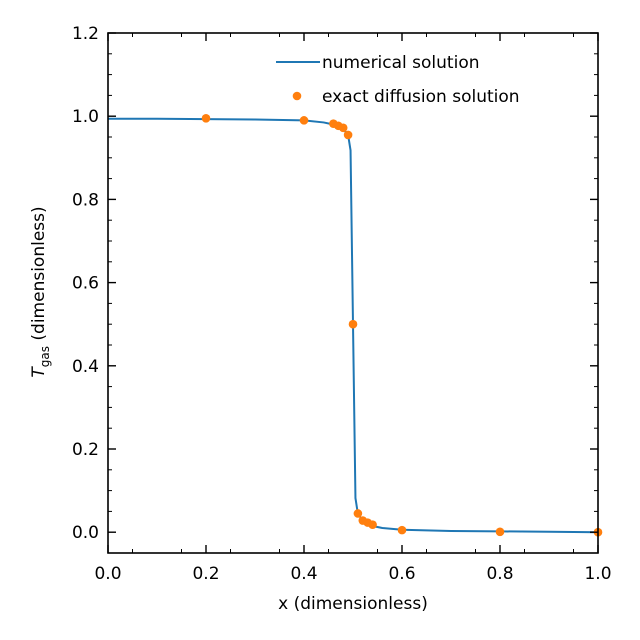  I want to click on y-tick-label: 0.4, so click(85, 367).